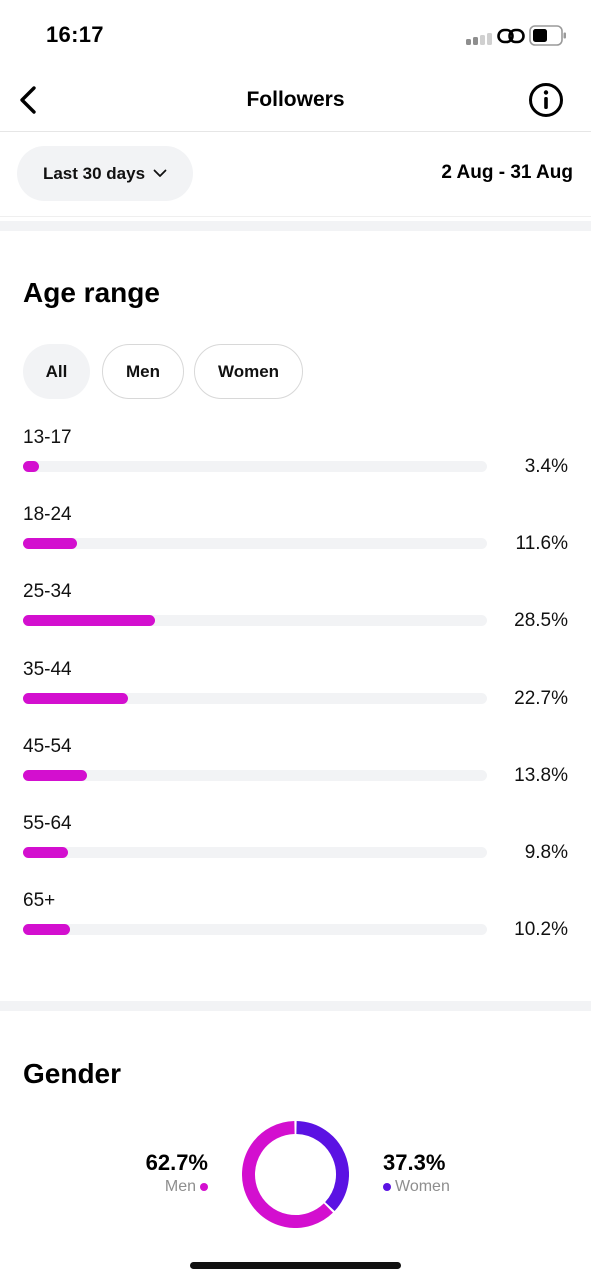 This screenshot has height=1280, width=591. I want to click on period-dropdown: Last 30 days, so click(105, 173).